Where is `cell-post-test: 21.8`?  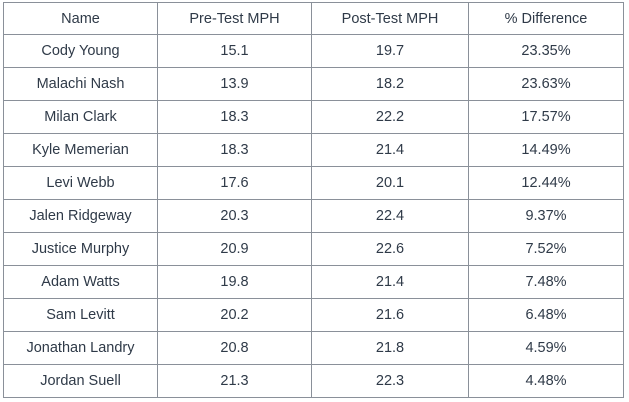 cell-post-test: 21.8 is located at coordinates (390, 348).